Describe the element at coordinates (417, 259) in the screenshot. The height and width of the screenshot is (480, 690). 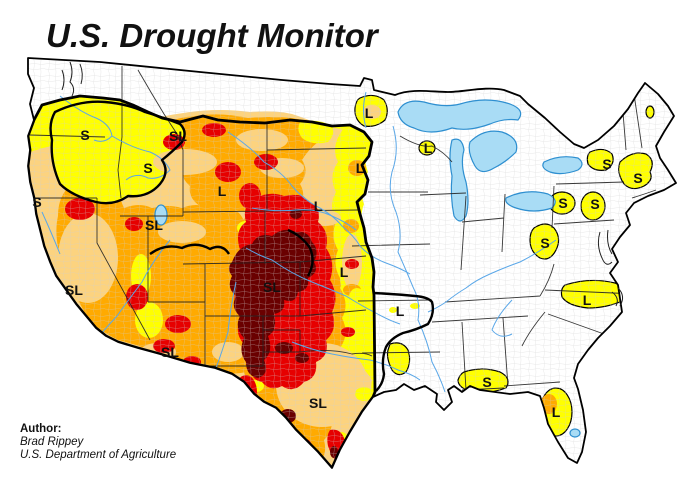
I see `mississippi-river` at that location.